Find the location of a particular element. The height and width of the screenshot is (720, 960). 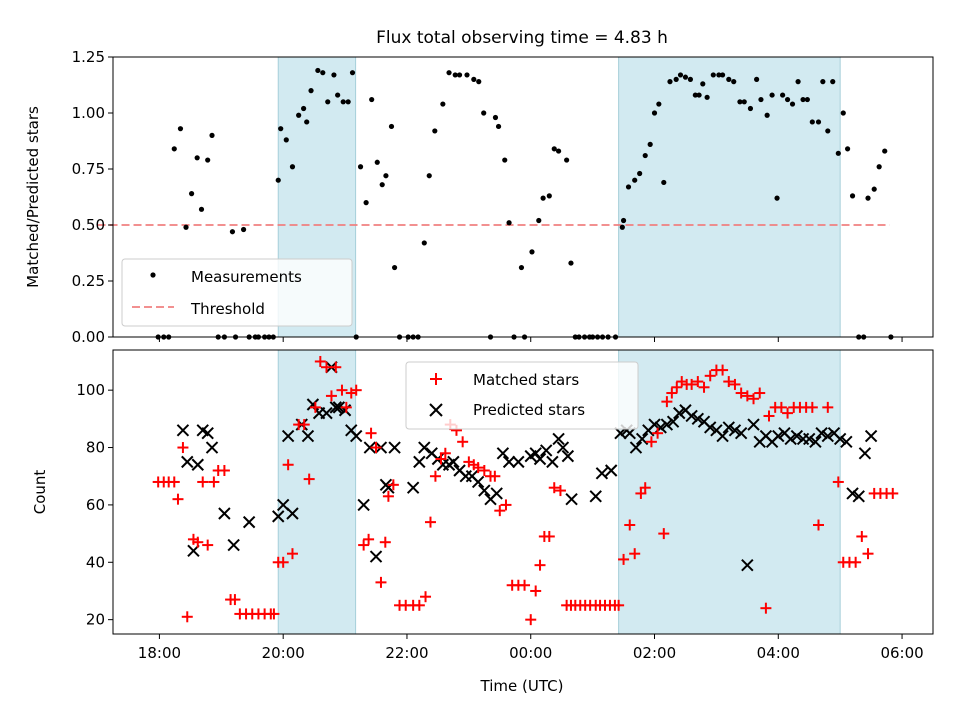

y-tick-label: 1.25 is located at coordinates (88, 57).